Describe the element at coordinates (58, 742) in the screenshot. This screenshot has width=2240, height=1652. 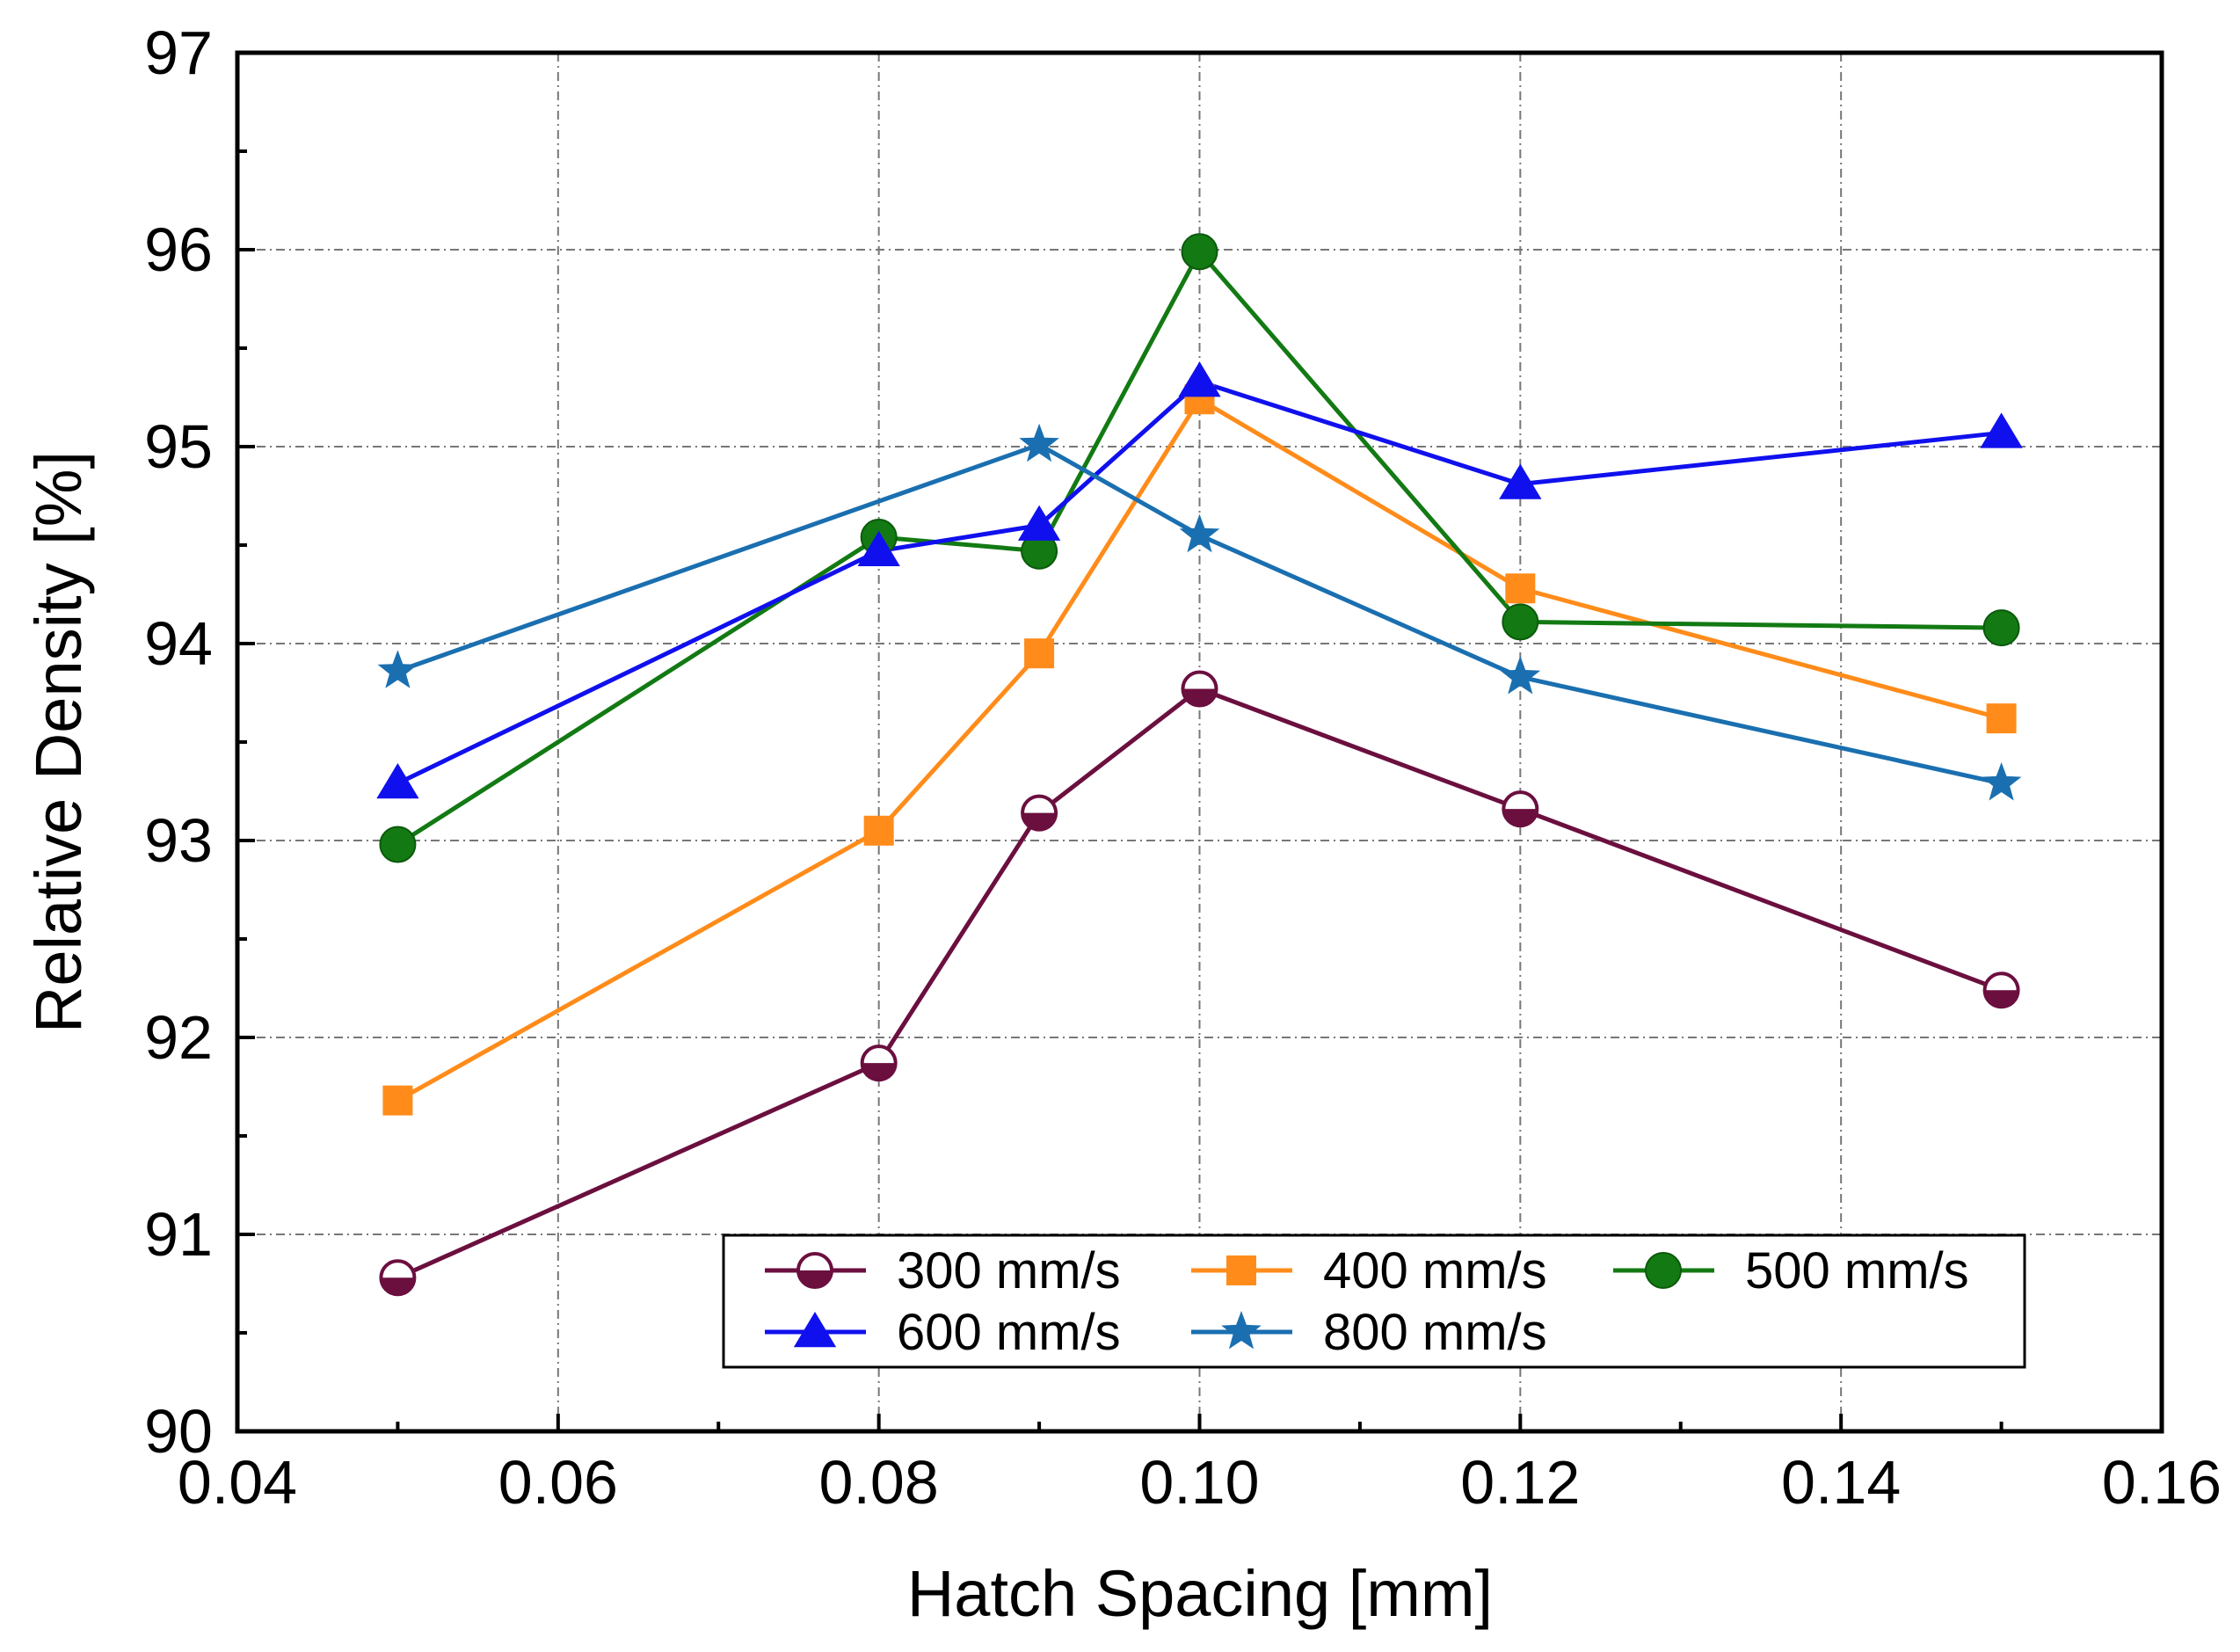
I see `y-axis-title: Relative Density [%]` at that location.